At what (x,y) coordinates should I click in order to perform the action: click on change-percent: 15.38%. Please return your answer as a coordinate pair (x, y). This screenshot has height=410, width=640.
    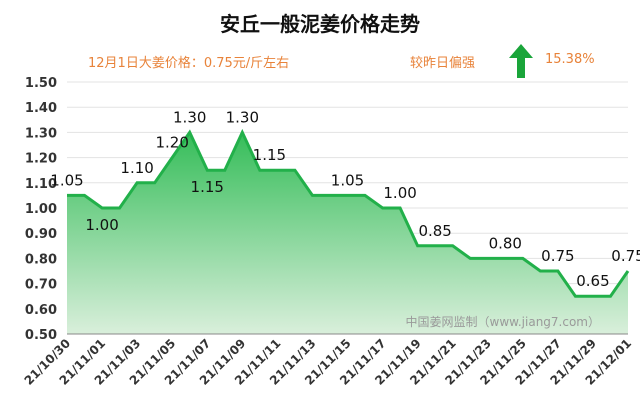
    Looking at the image, I should click on (570, 59).